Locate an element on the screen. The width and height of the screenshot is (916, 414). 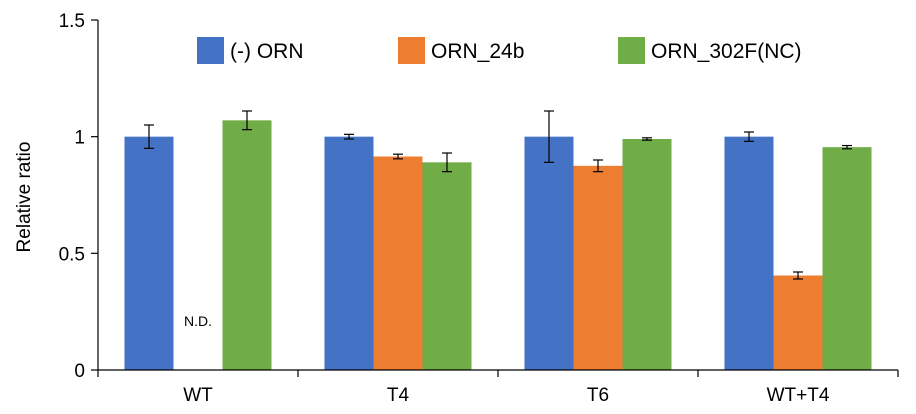
legend-item: (-) ORN is located at coordinates (250, 50).